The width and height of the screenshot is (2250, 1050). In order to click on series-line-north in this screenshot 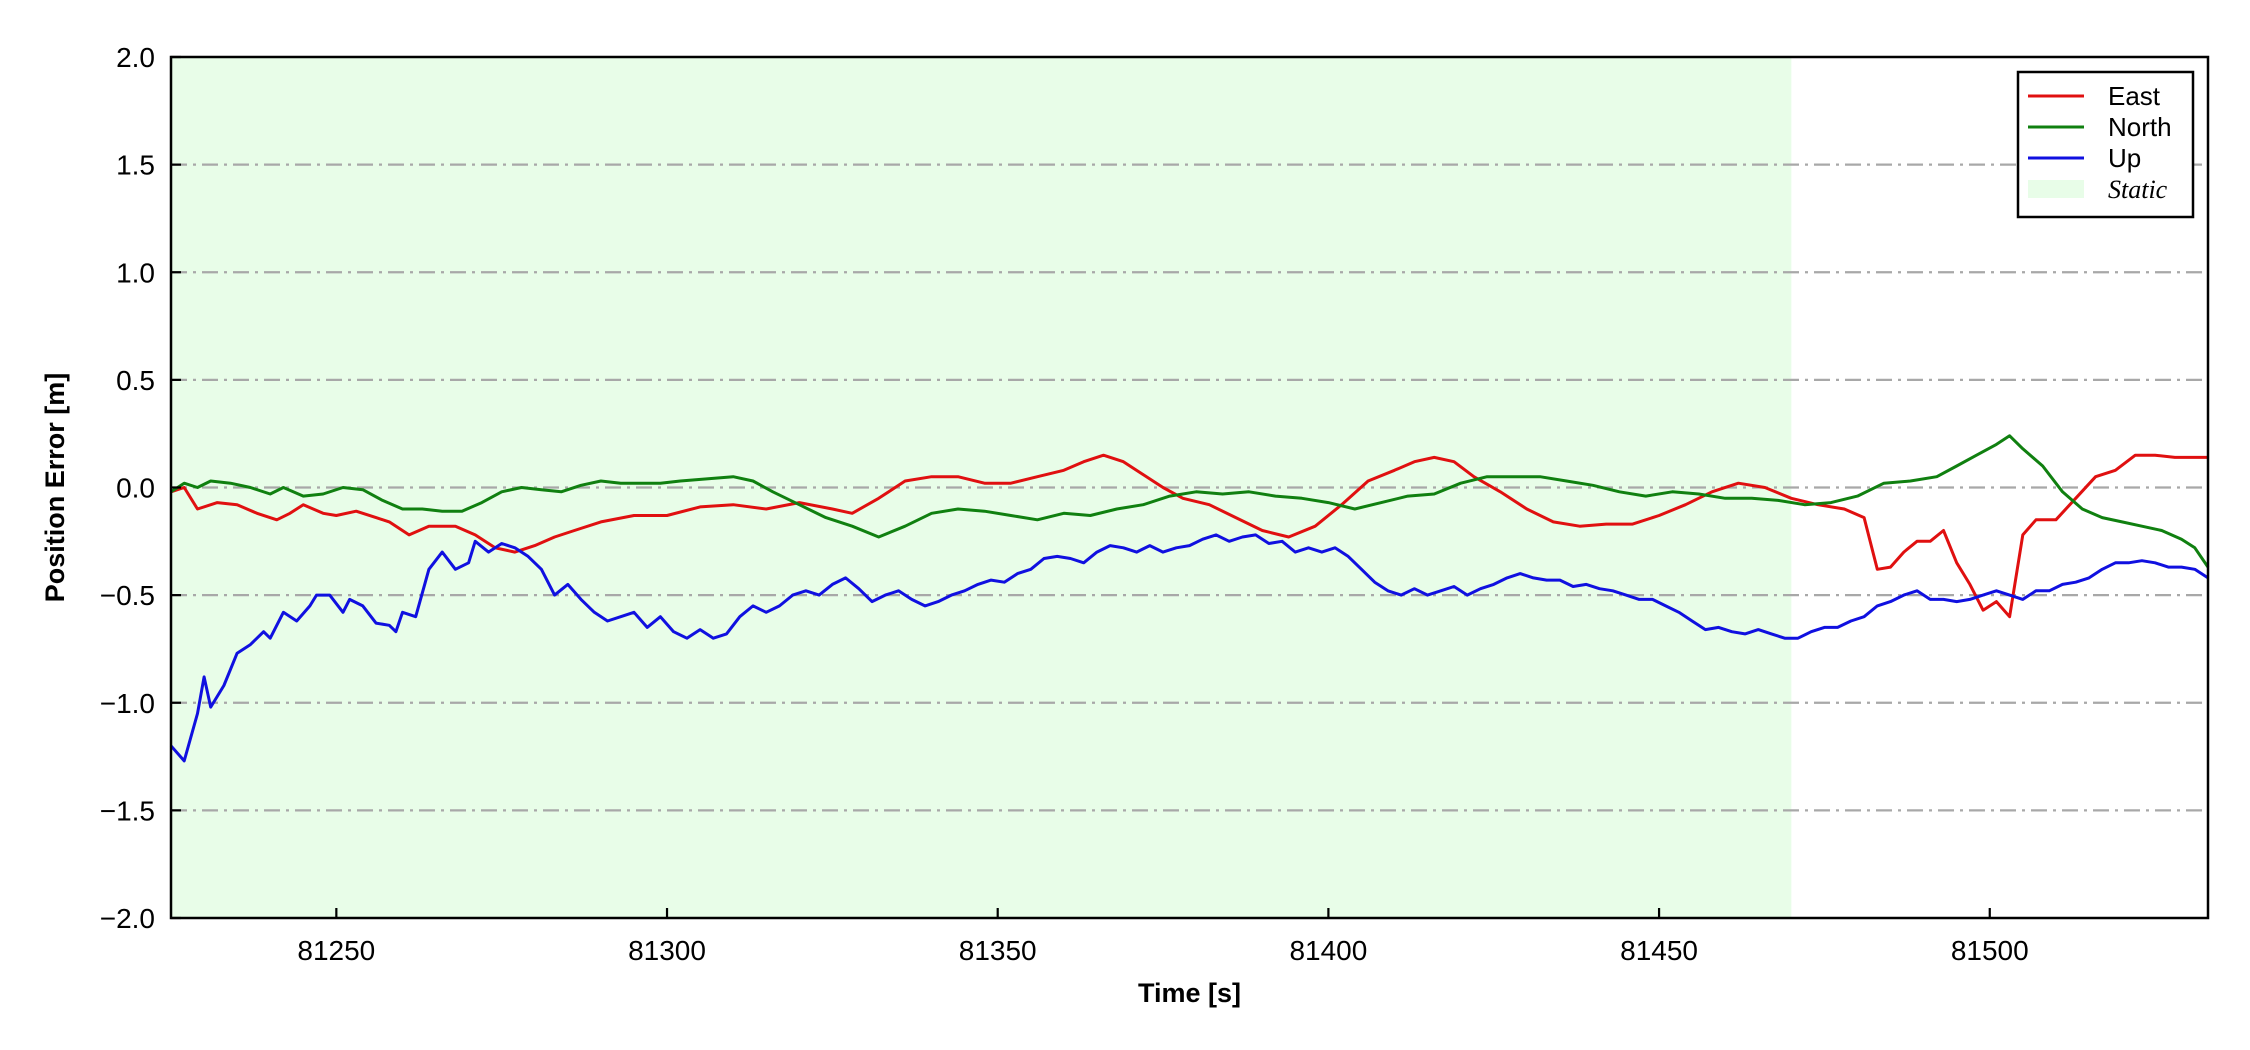, I will do `click(1190, 501)`.